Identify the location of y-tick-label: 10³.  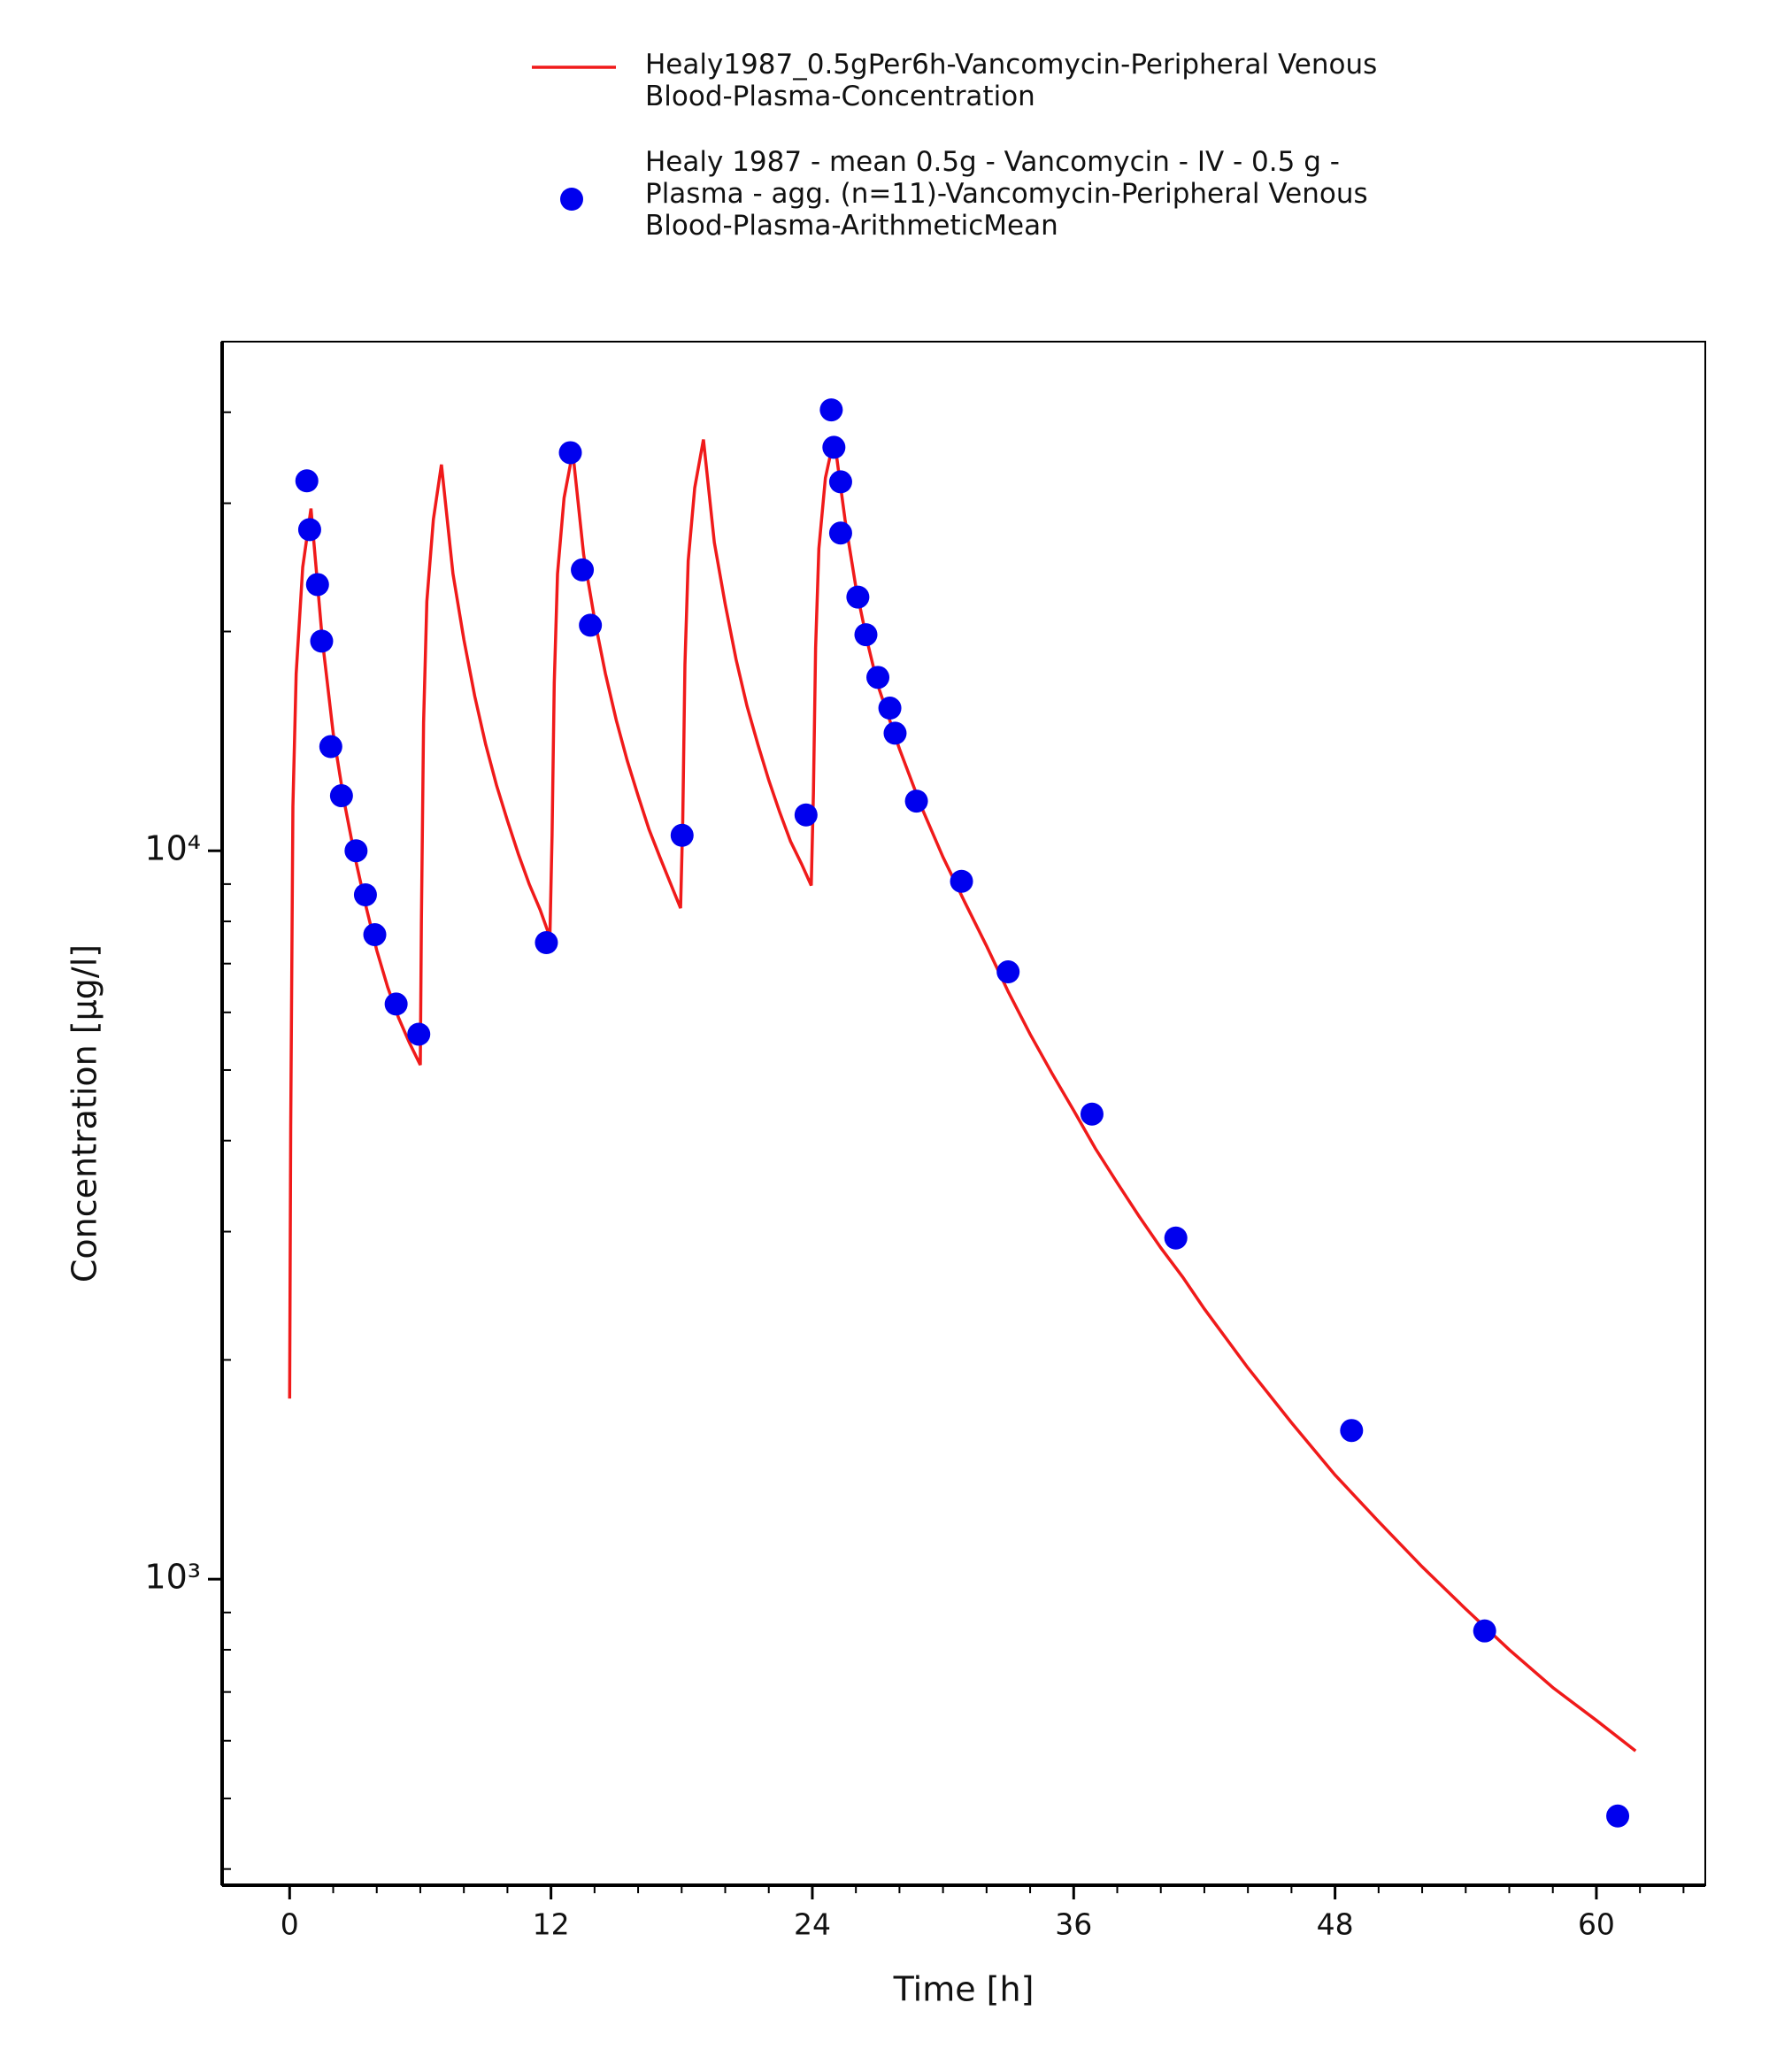
(172, 1577).